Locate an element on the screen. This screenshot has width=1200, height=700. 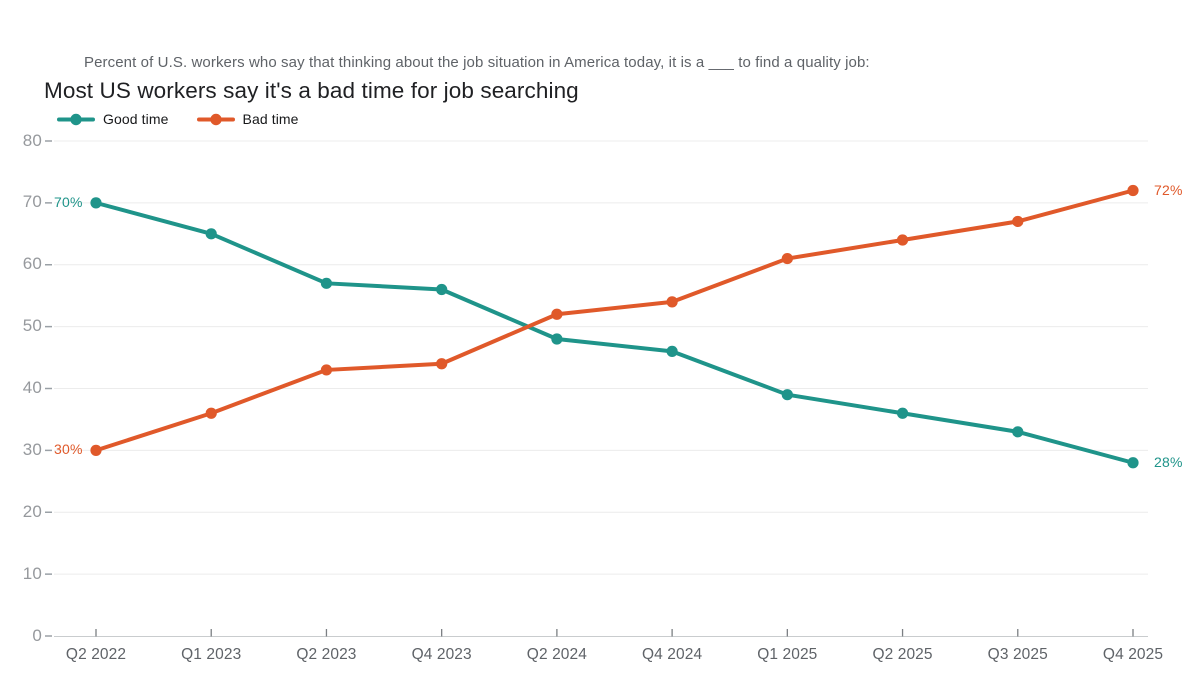
x-axis-label: Q2 2023 is located at coordinates (326, 654).